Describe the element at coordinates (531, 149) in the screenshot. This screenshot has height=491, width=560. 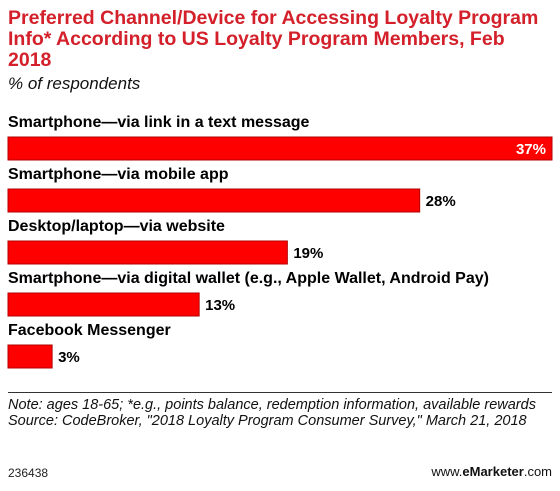
I see `value-label: 37%` at that location.